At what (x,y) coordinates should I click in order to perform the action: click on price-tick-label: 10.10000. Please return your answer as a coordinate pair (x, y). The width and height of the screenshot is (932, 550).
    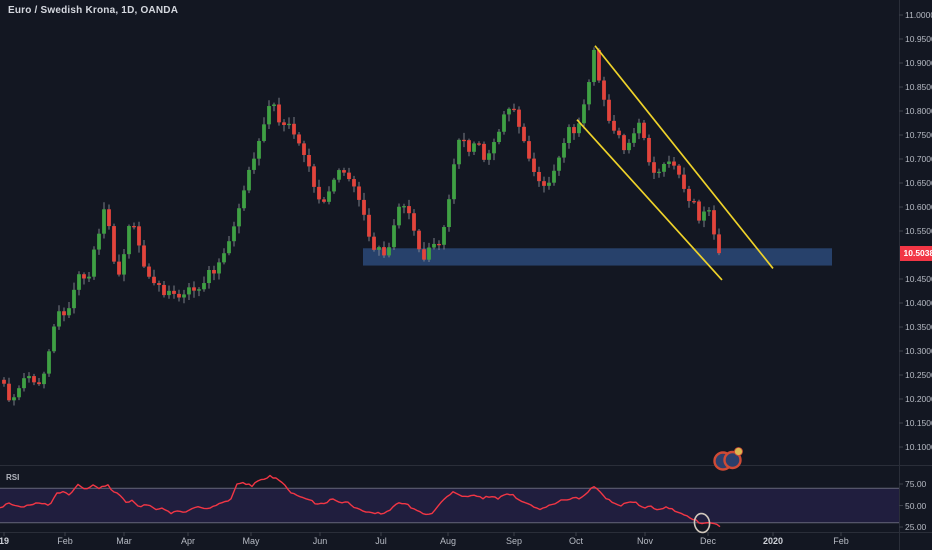
    Looking at the image, I should click on (918, 447).